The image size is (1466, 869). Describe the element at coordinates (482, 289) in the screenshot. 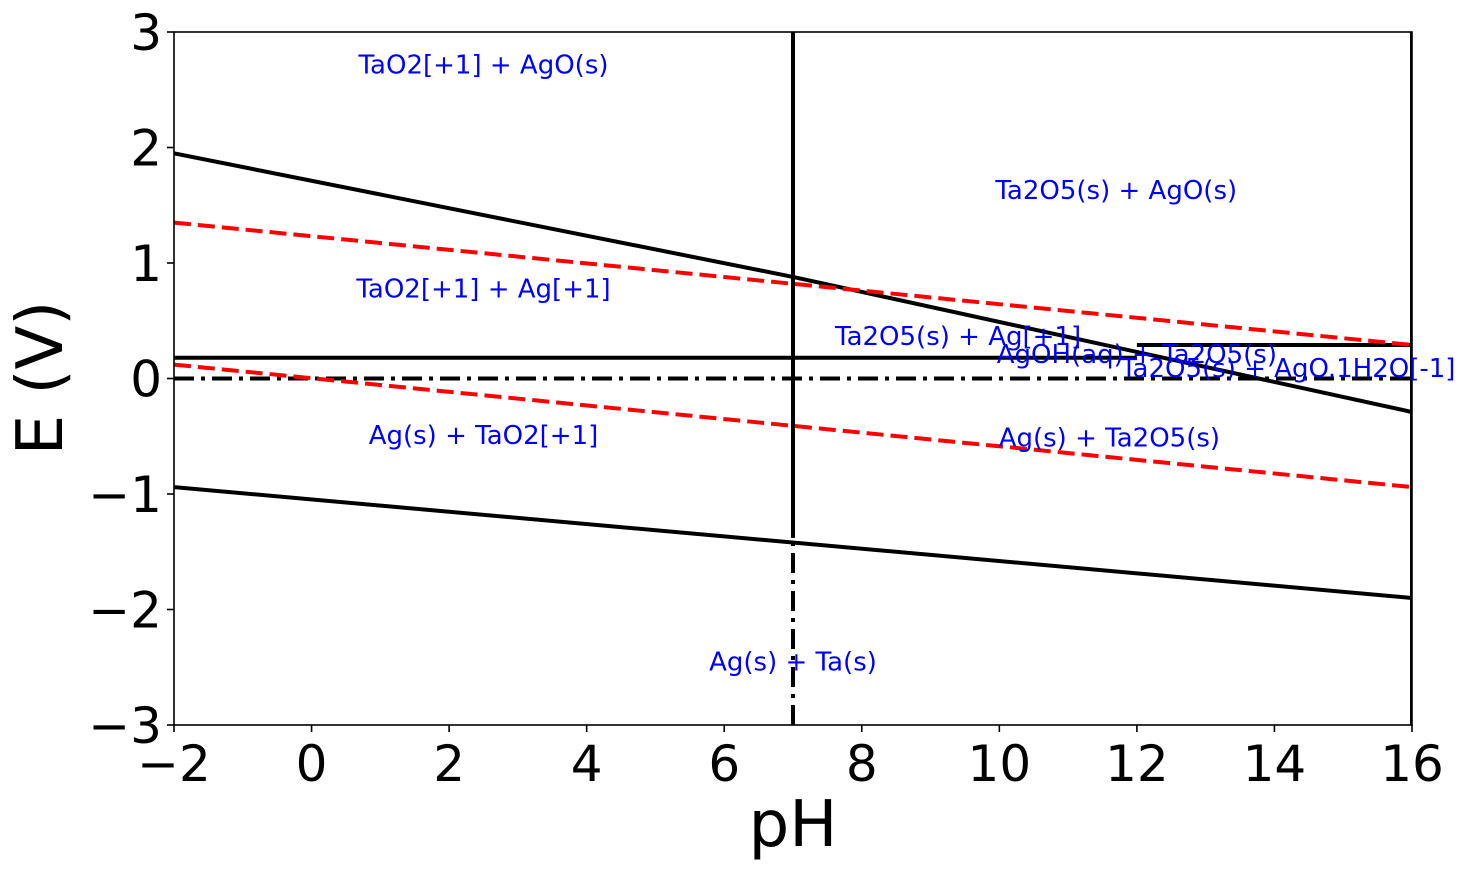

I see `region-label: TaO2[+1] + Ag[+1]` at that location.